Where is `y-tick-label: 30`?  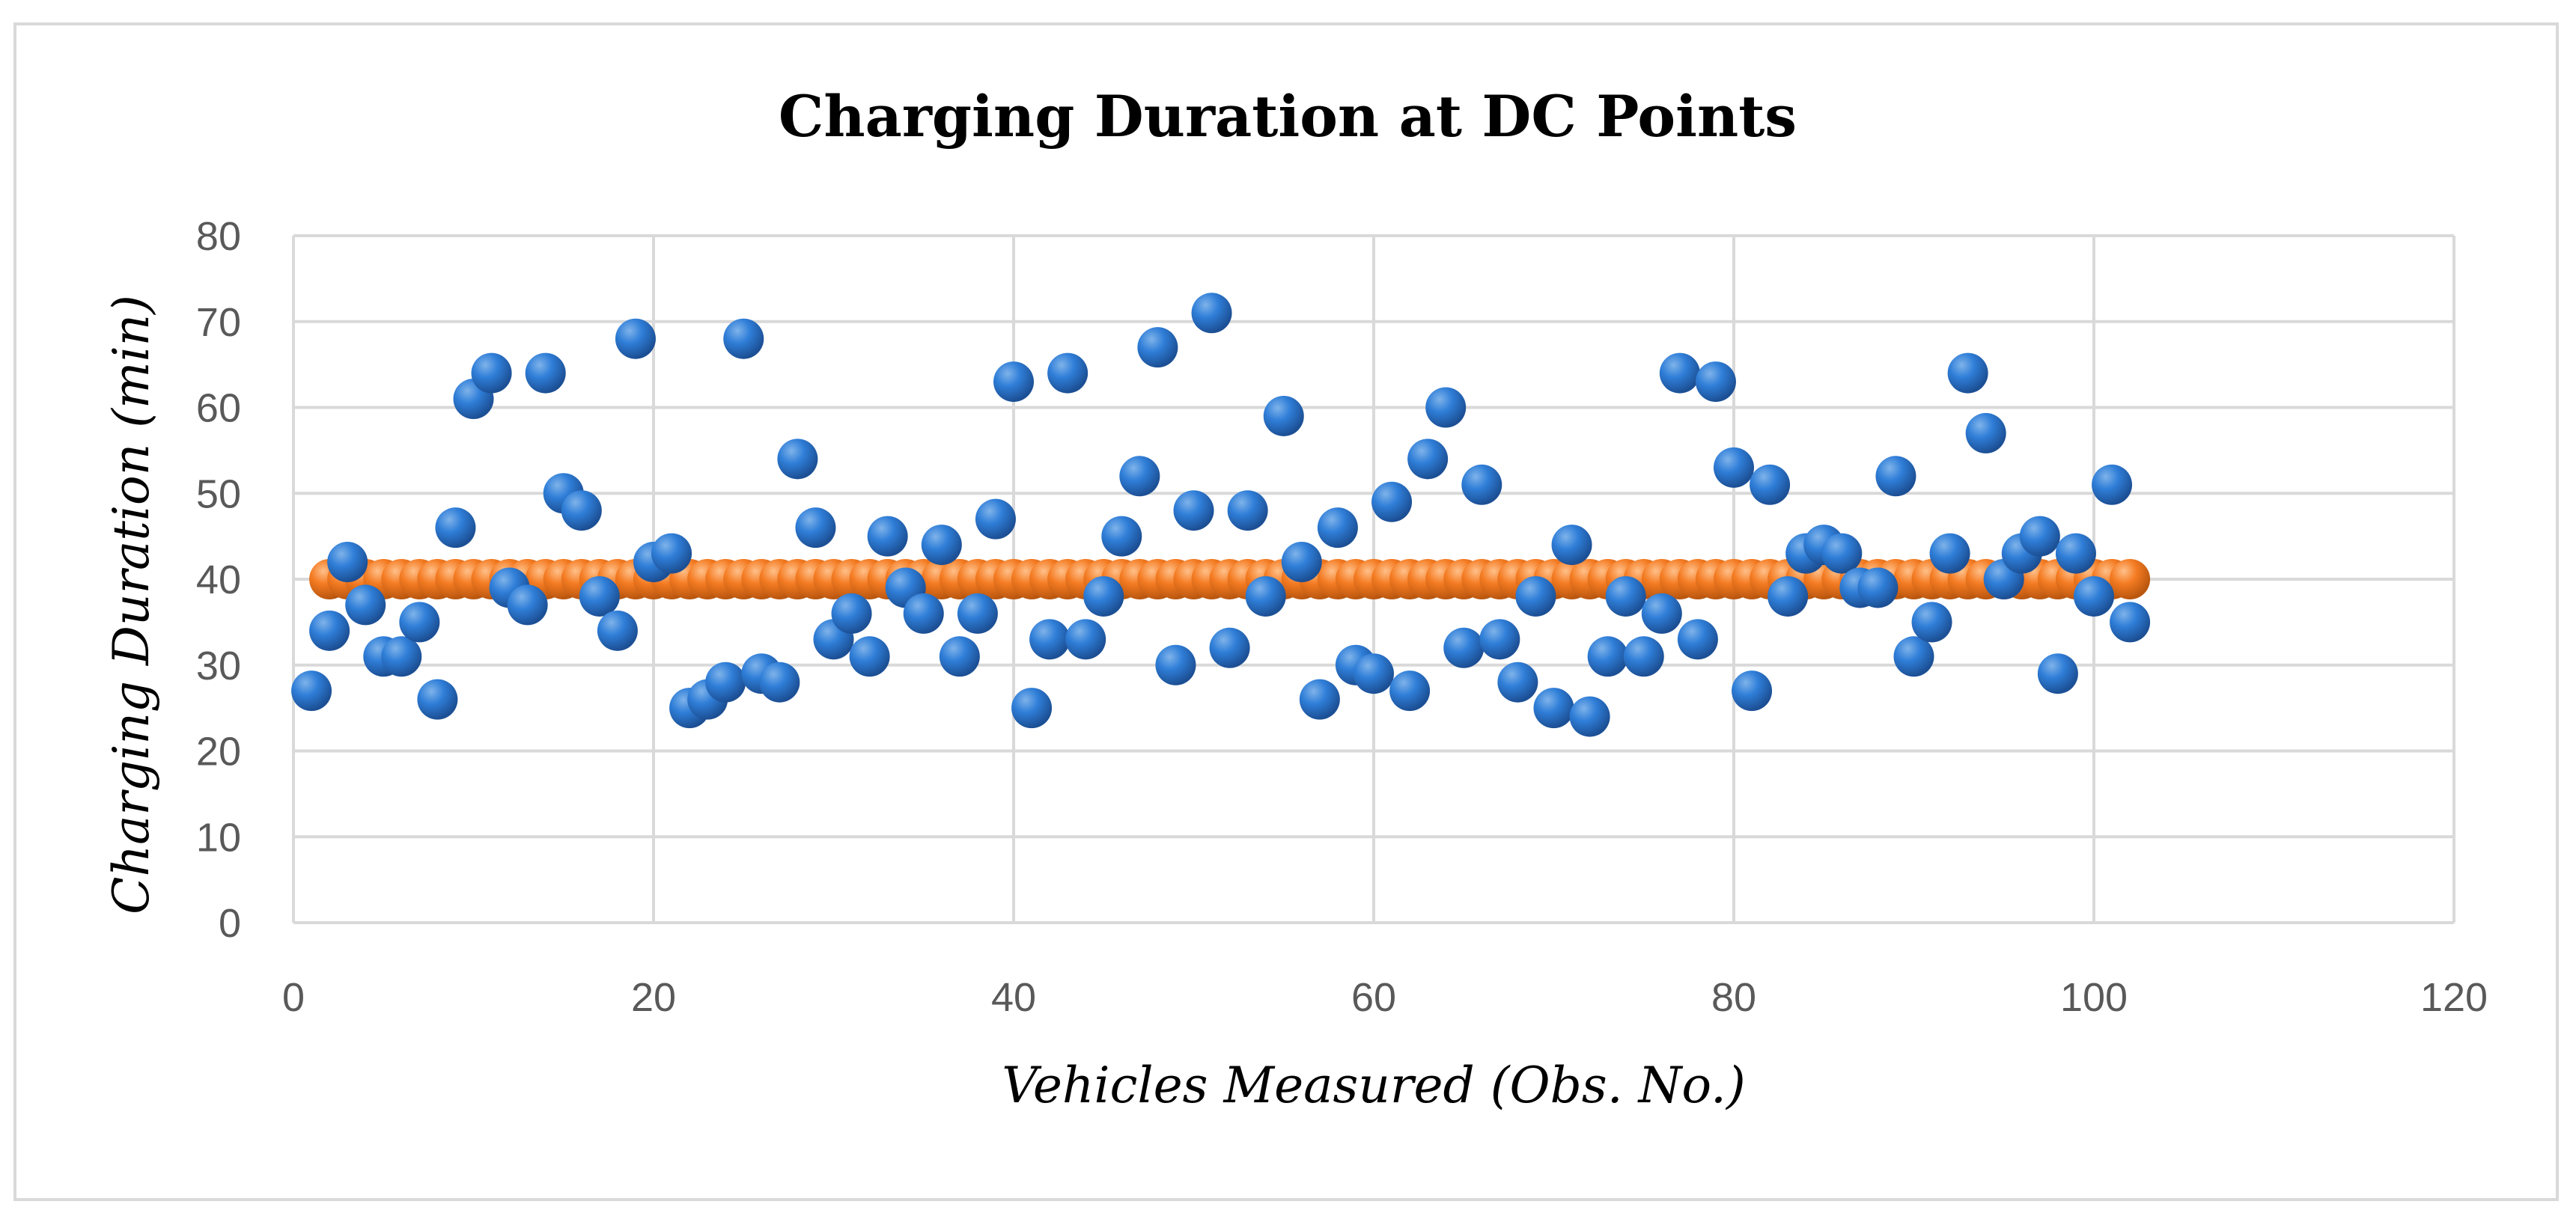
y-tick-label: 30 is located at coordinates (218, 666).